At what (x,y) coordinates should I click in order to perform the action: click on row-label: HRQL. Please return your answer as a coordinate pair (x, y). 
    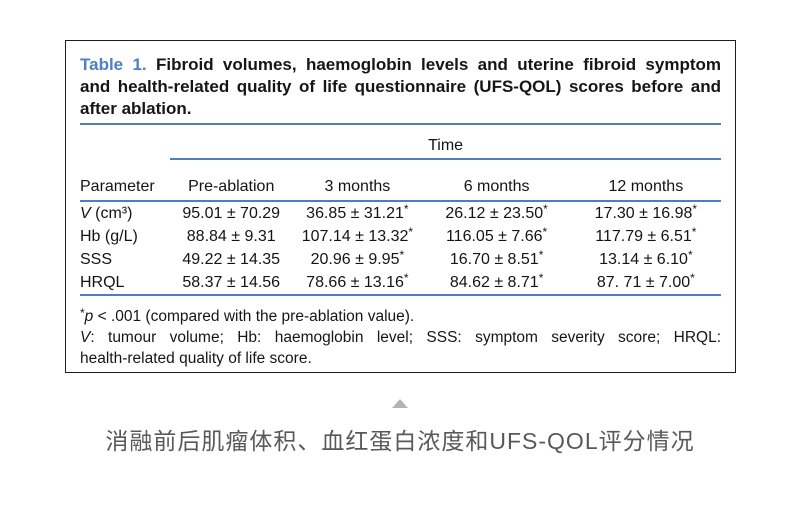
    Looking at the image, I should click on (125, 283).